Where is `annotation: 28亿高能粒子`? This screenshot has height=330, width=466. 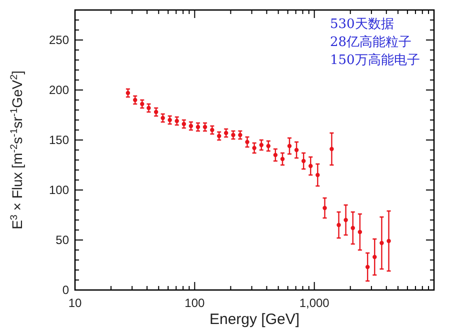 annotation: 28亿高能粒子 is located at coordinates (371, 42).